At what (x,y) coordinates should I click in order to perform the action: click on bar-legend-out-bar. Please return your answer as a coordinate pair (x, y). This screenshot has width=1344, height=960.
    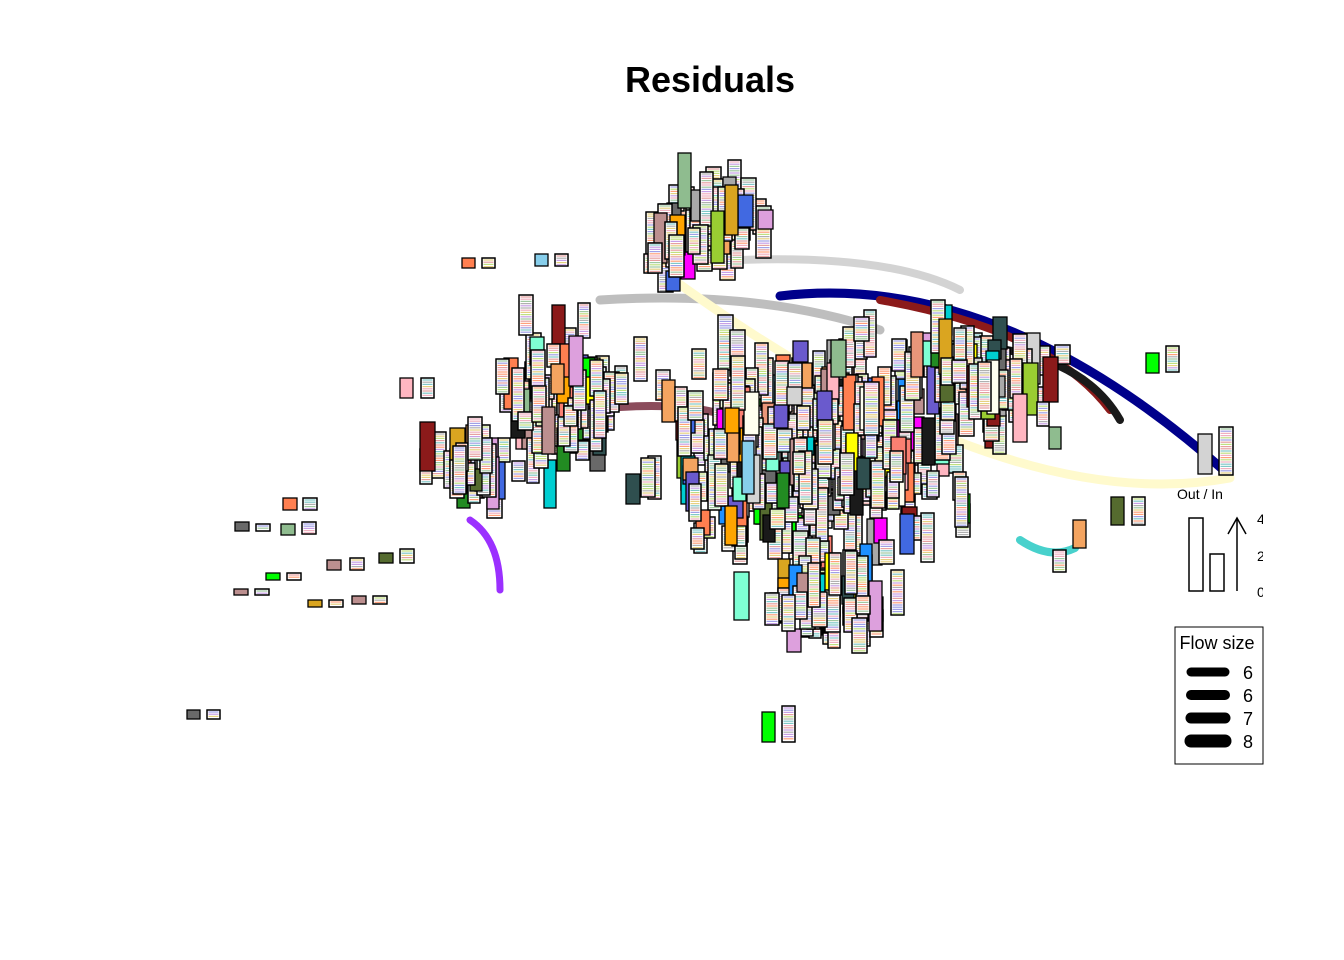
    Looking at the image, I should click on (1196, 554).